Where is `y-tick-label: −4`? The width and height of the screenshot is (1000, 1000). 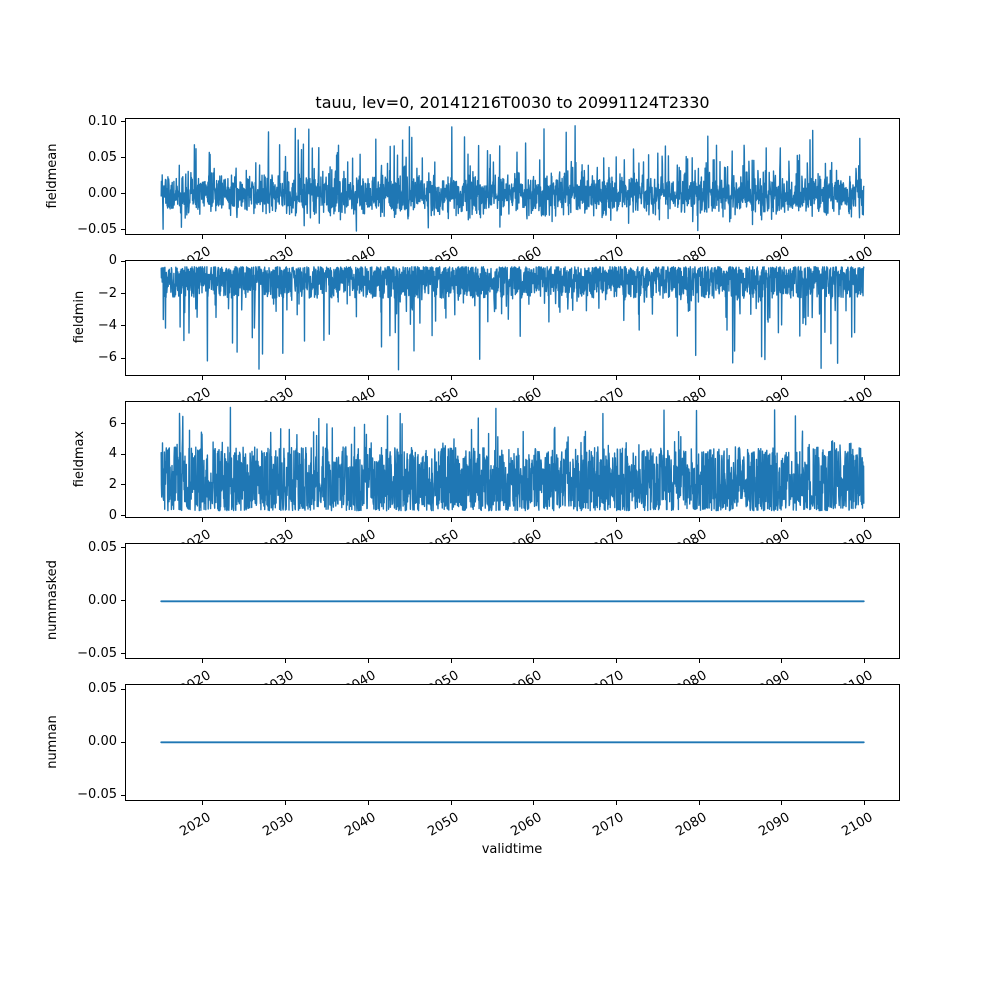 y-tick-label: −4 is located at coordinates (107, 325).